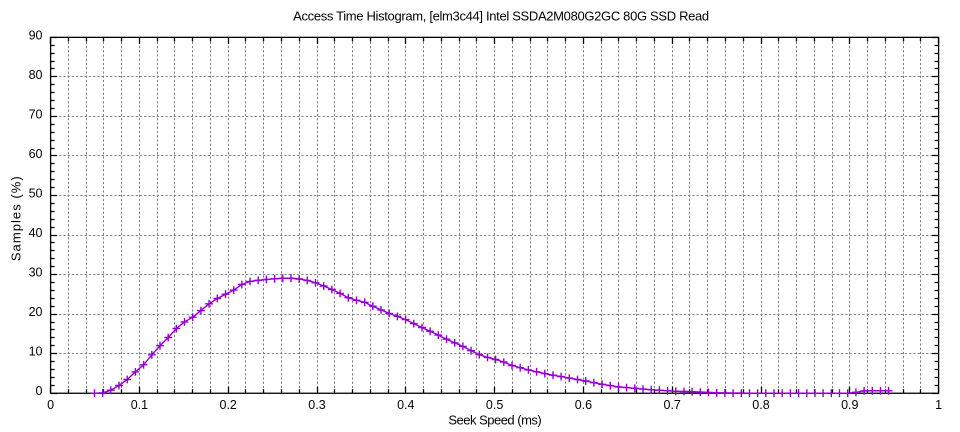 The image size is (960, 432). I want to click on svg-text: 0.3, so click(316, 405).